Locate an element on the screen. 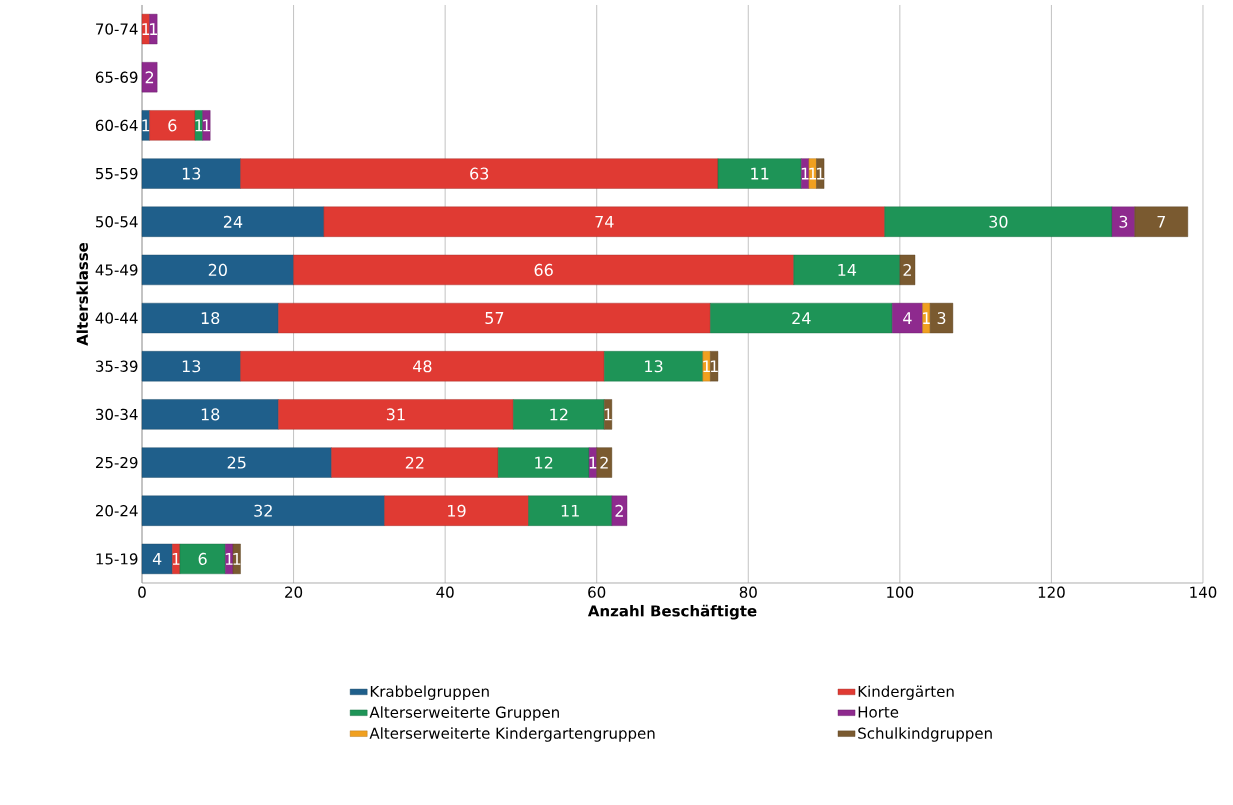 The height and width of the screenshot is (805, 1233). data-label: 32 is located at coordinates (263, 510).